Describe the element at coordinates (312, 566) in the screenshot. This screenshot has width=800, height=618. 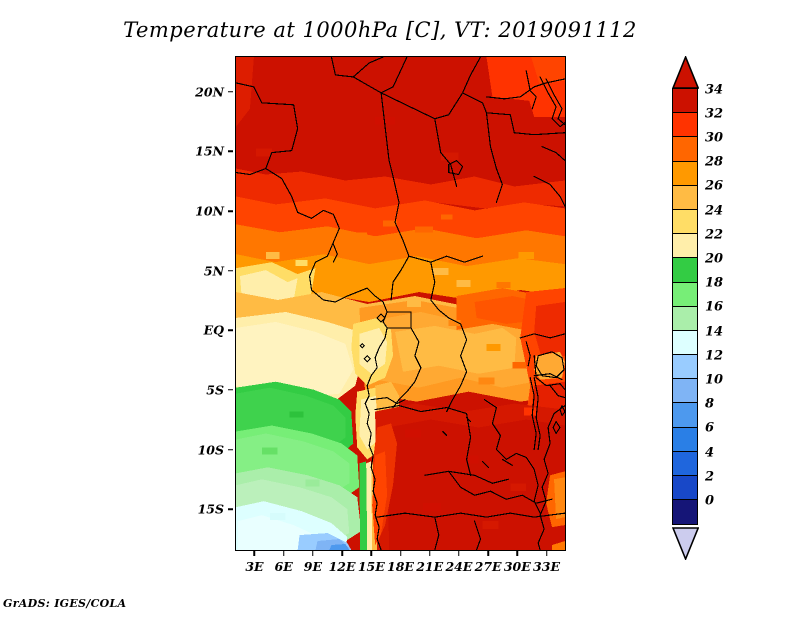
I see `x-axis-label: 9E` at that location.